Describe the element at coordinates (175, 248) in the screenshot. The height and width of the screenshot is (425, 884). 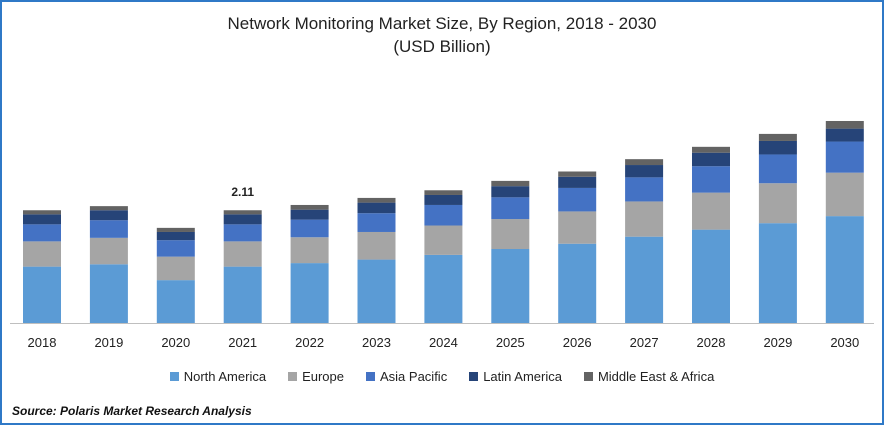
I see `bar-segment-2020-asia-pacific` at that location.